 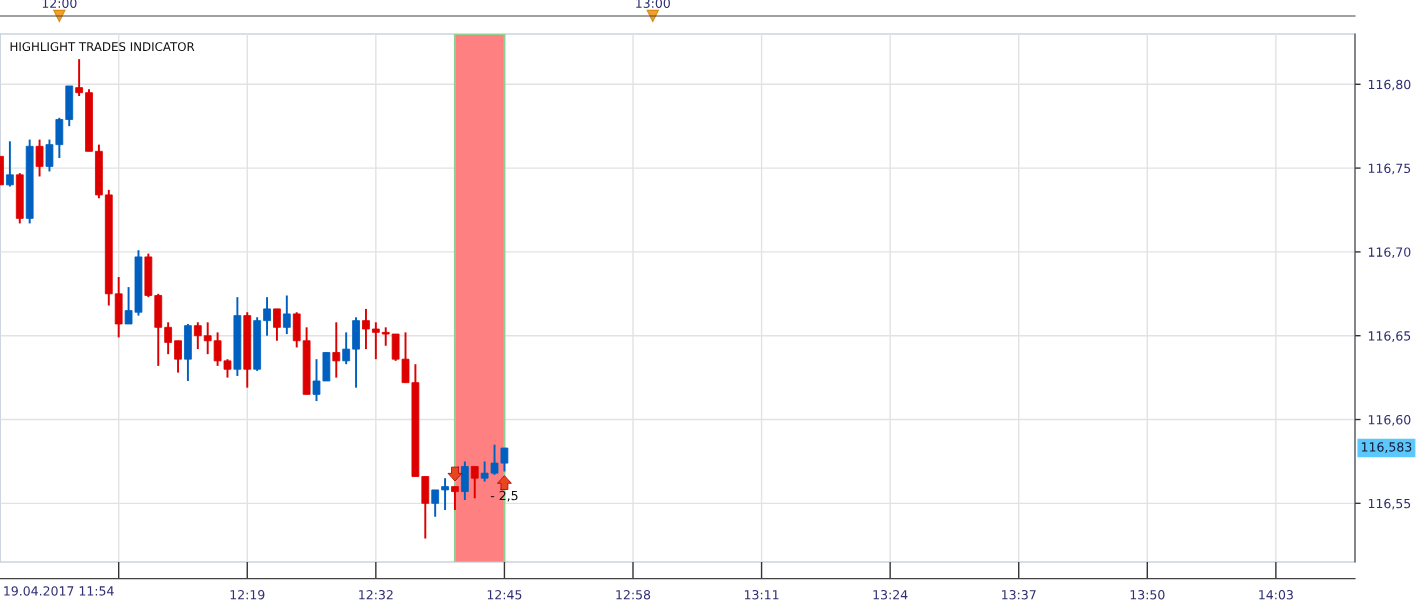 I want to click on x-tick-label: 13:37, so click(x=1019, y=595).